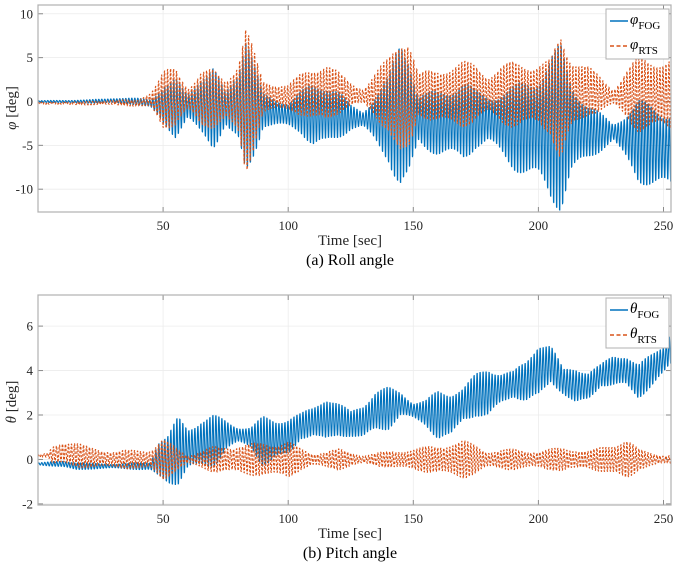 The image size is (676, 568). What do you see at coordinates (350, 260) in the screenshot?
I see `figure-caption: (a) Roll angle` at bounding box center [350, 260].